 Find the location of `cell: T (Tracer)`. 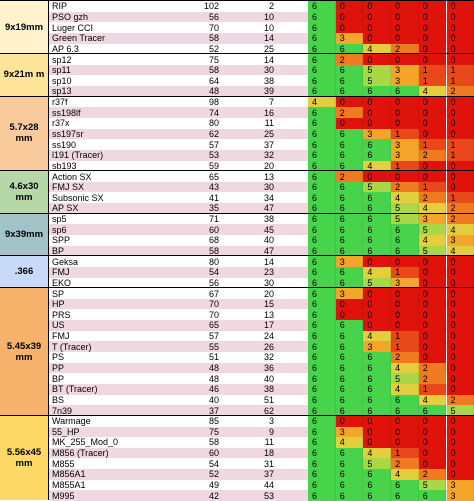

cell: T (Tracer) is located at coordinates (102, 346).